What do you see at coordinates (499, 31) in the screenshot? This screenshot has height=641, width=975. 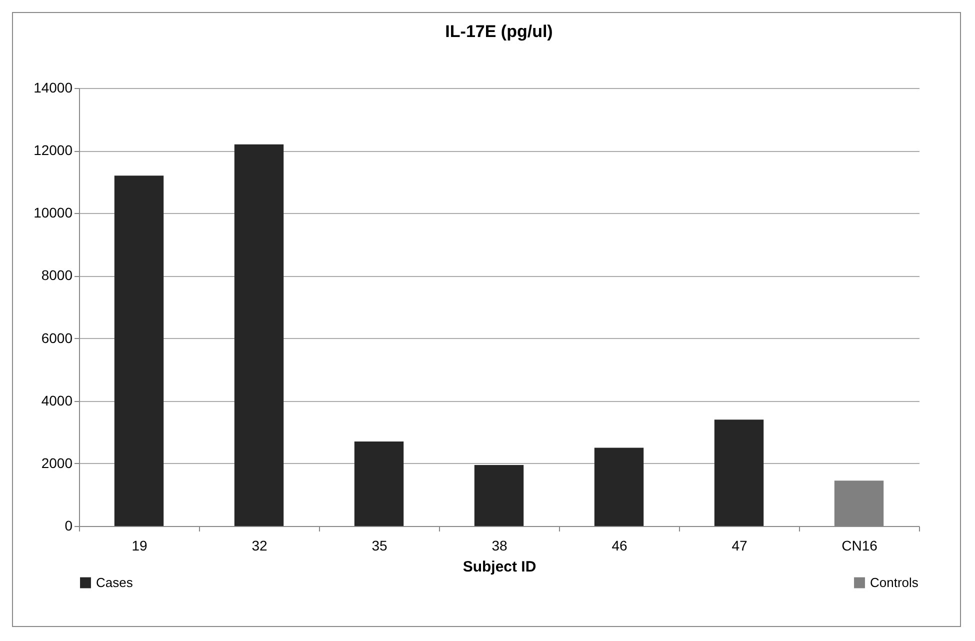 I see `chart-title: IL-17E (pg/ul)` at bounding box center [499, 31].